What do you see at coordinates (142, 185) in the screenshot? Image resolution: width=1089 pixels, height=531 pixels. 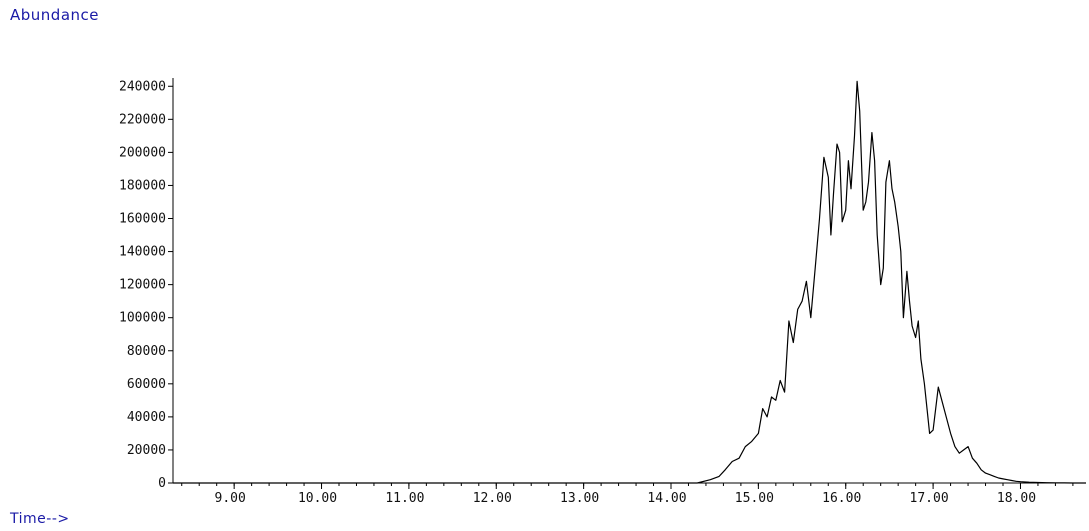 I see `y-tick-label: 180000` at bounding box center [142, 185].